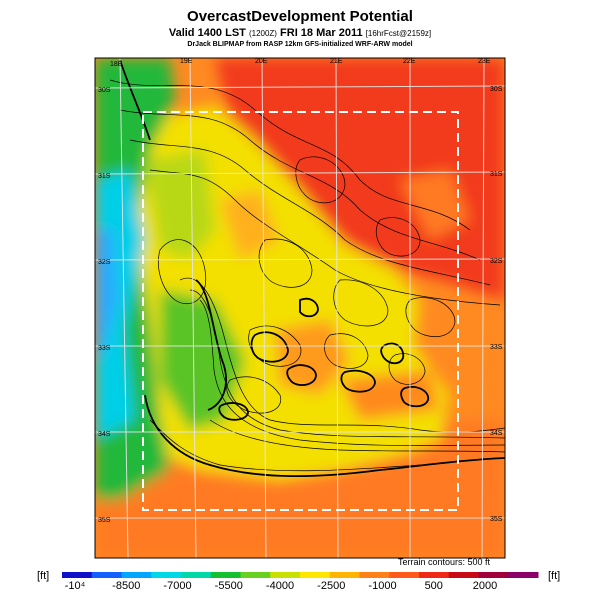 Image resolution: width=600 pixels, height=600 pixels. Describe the element at coordinates (207, 33) in the screenshot. I see `valid-main: Valid 1400 LST` at that location.